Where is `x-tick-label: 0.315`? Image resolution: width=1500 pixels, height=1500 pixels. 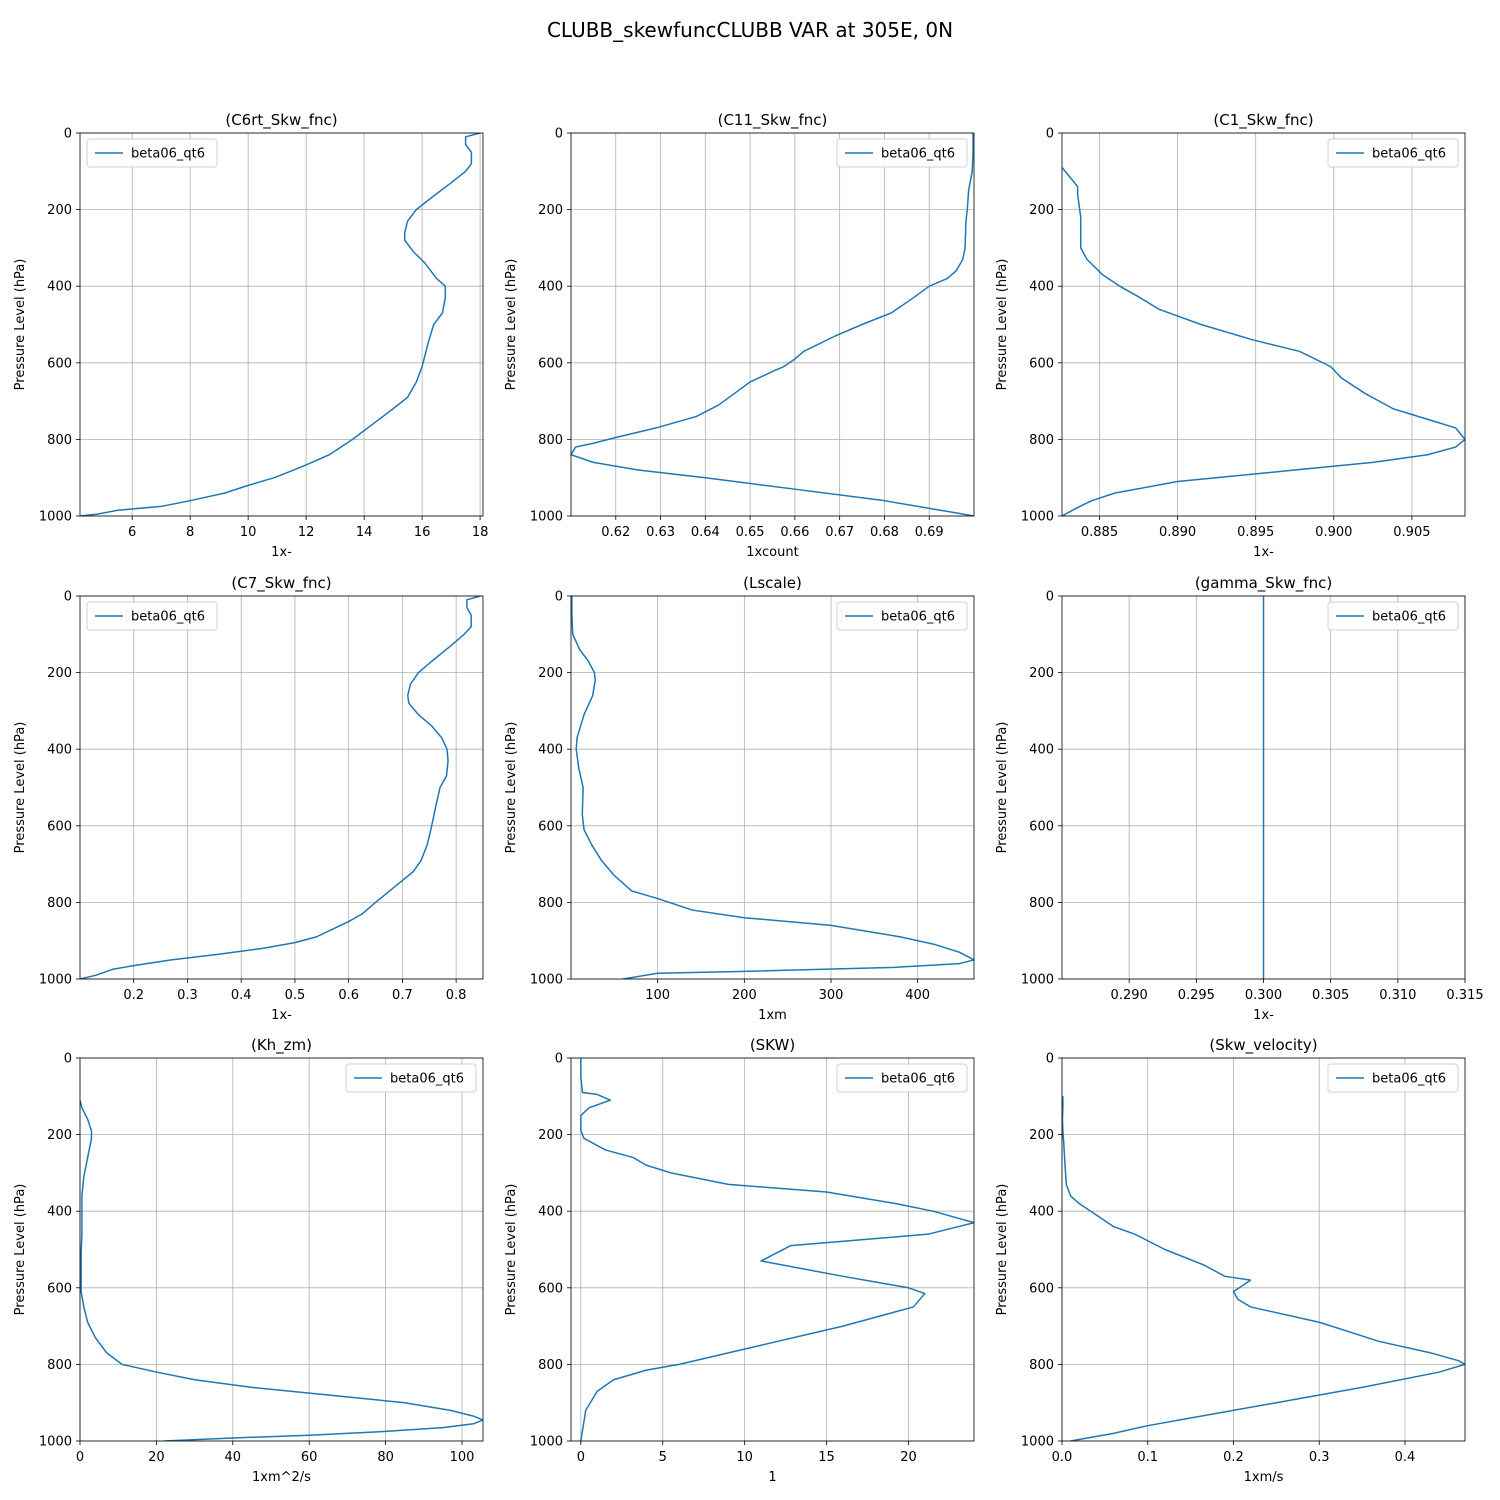
x-tick-label: 0.315 is located at coordinates (1464, 995).